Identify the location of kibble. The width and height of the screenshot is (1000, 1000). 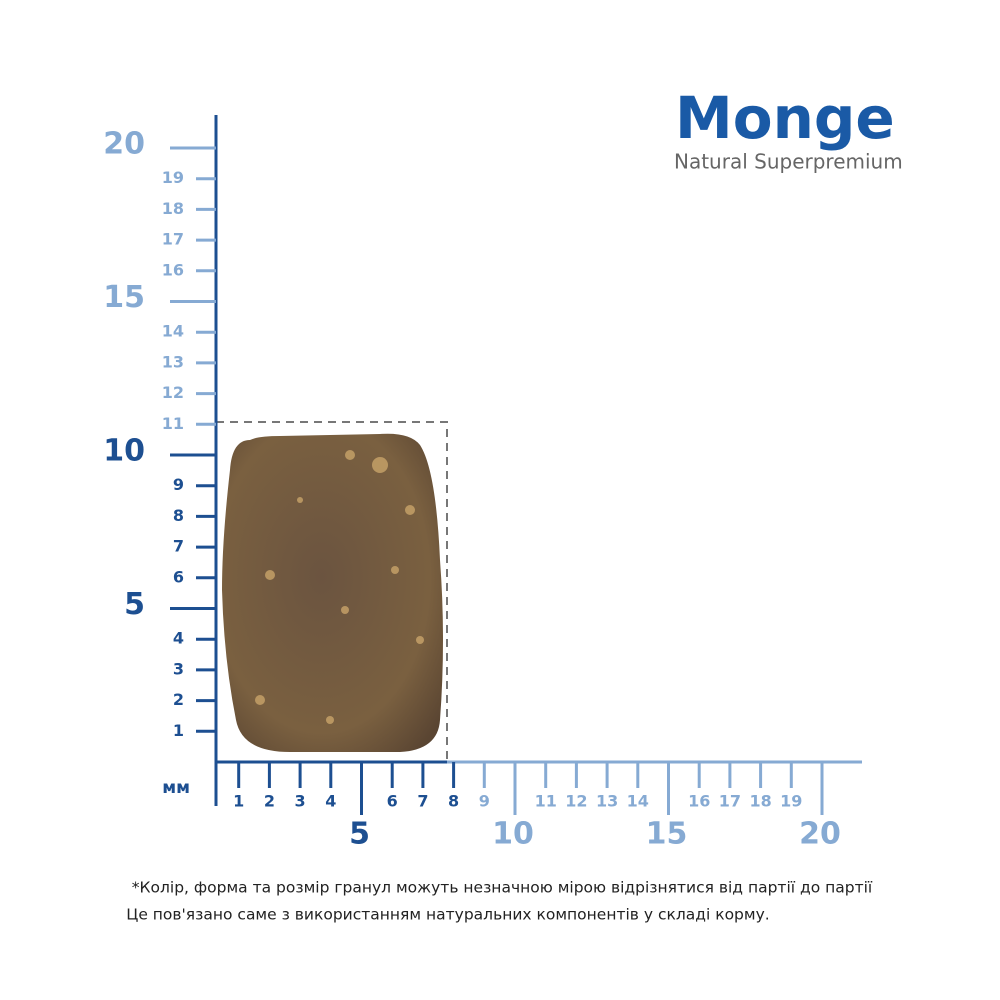
(332, 592).